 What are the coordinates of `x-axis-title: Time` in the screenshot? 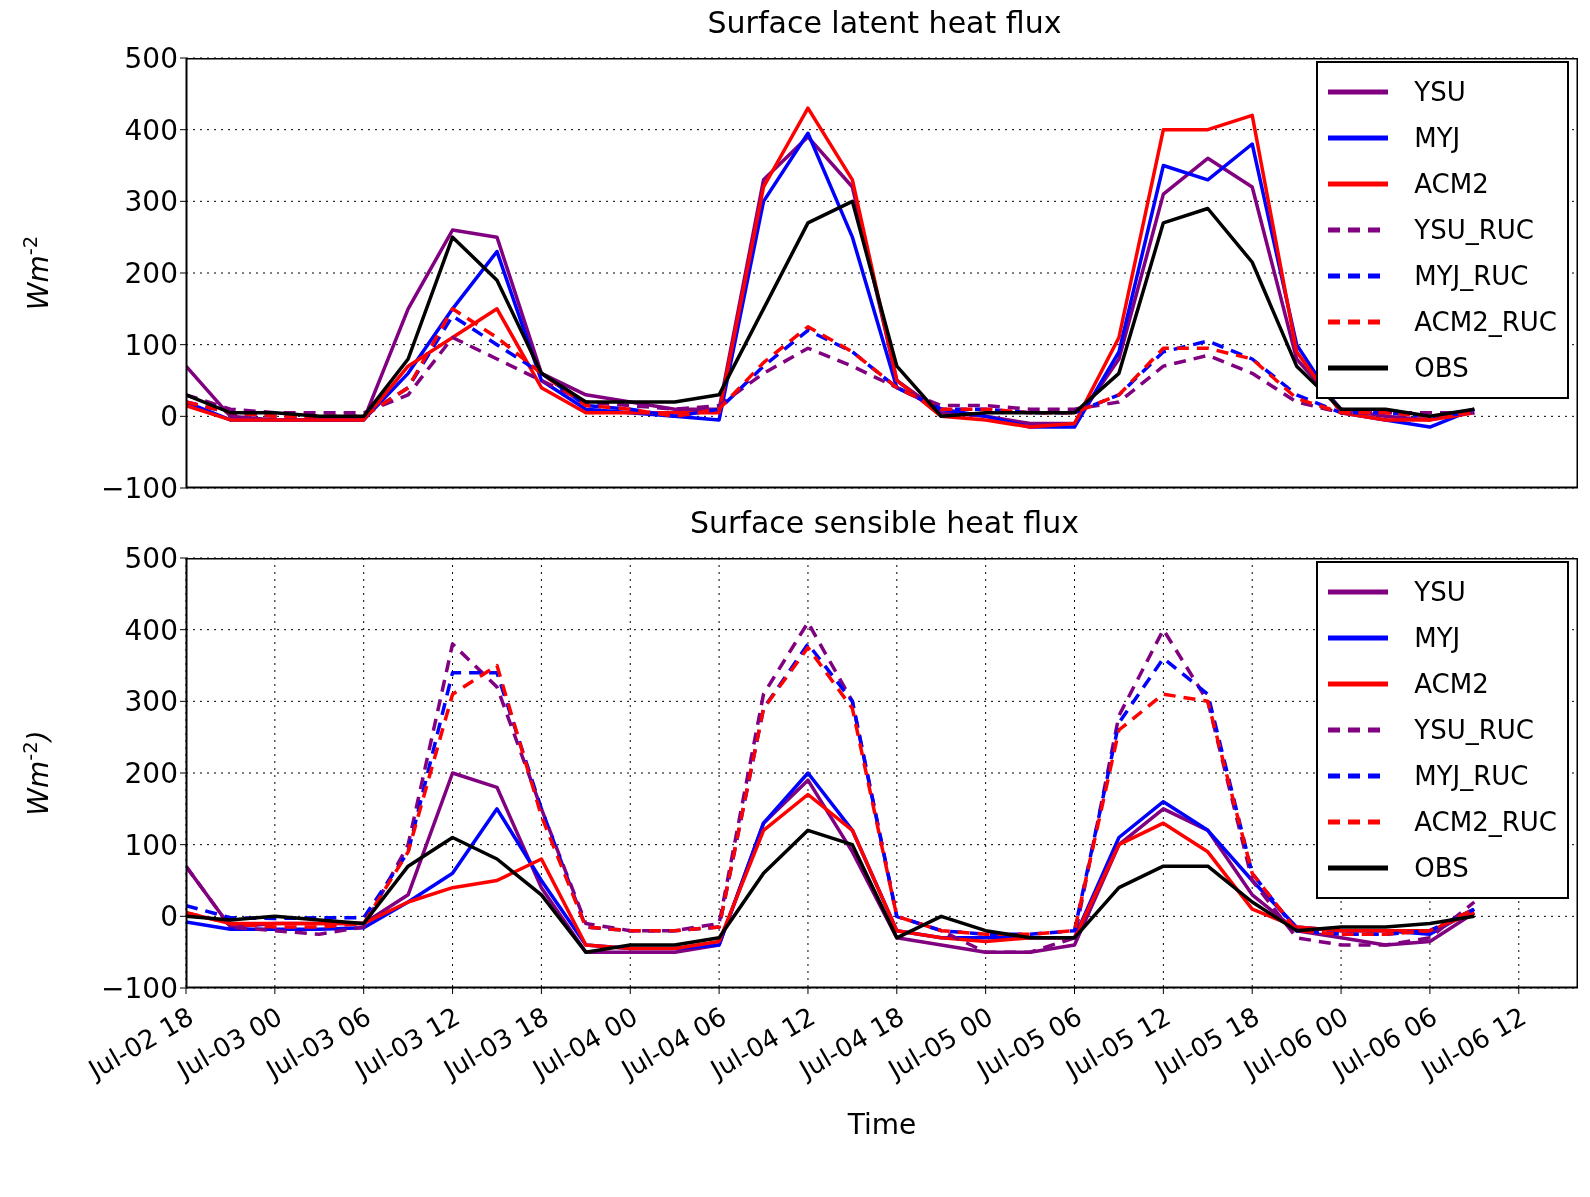 It's located at (881, 1124).